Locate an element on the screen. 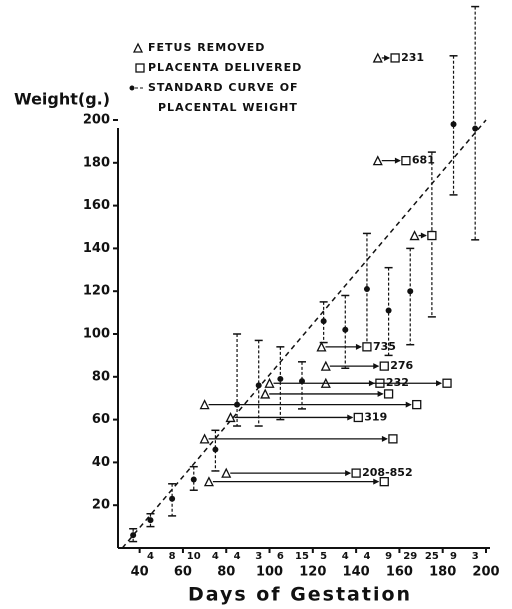 This screenshot has height=609, width=512. count-label: 25 is located at coordinates (432, 556).